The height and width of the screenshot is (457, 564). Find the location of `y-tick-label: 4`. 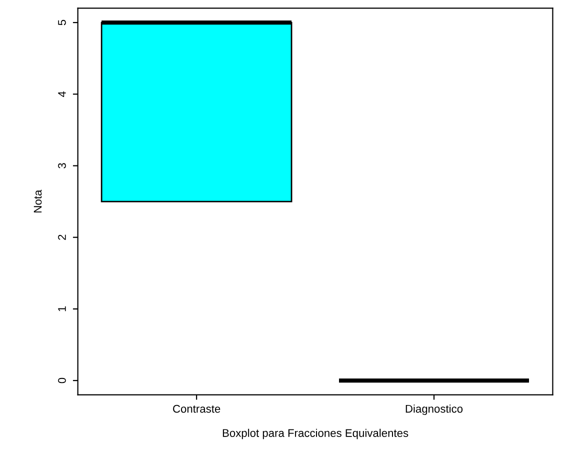

y-tick-label: 4 is located at coordinates (62, 94).